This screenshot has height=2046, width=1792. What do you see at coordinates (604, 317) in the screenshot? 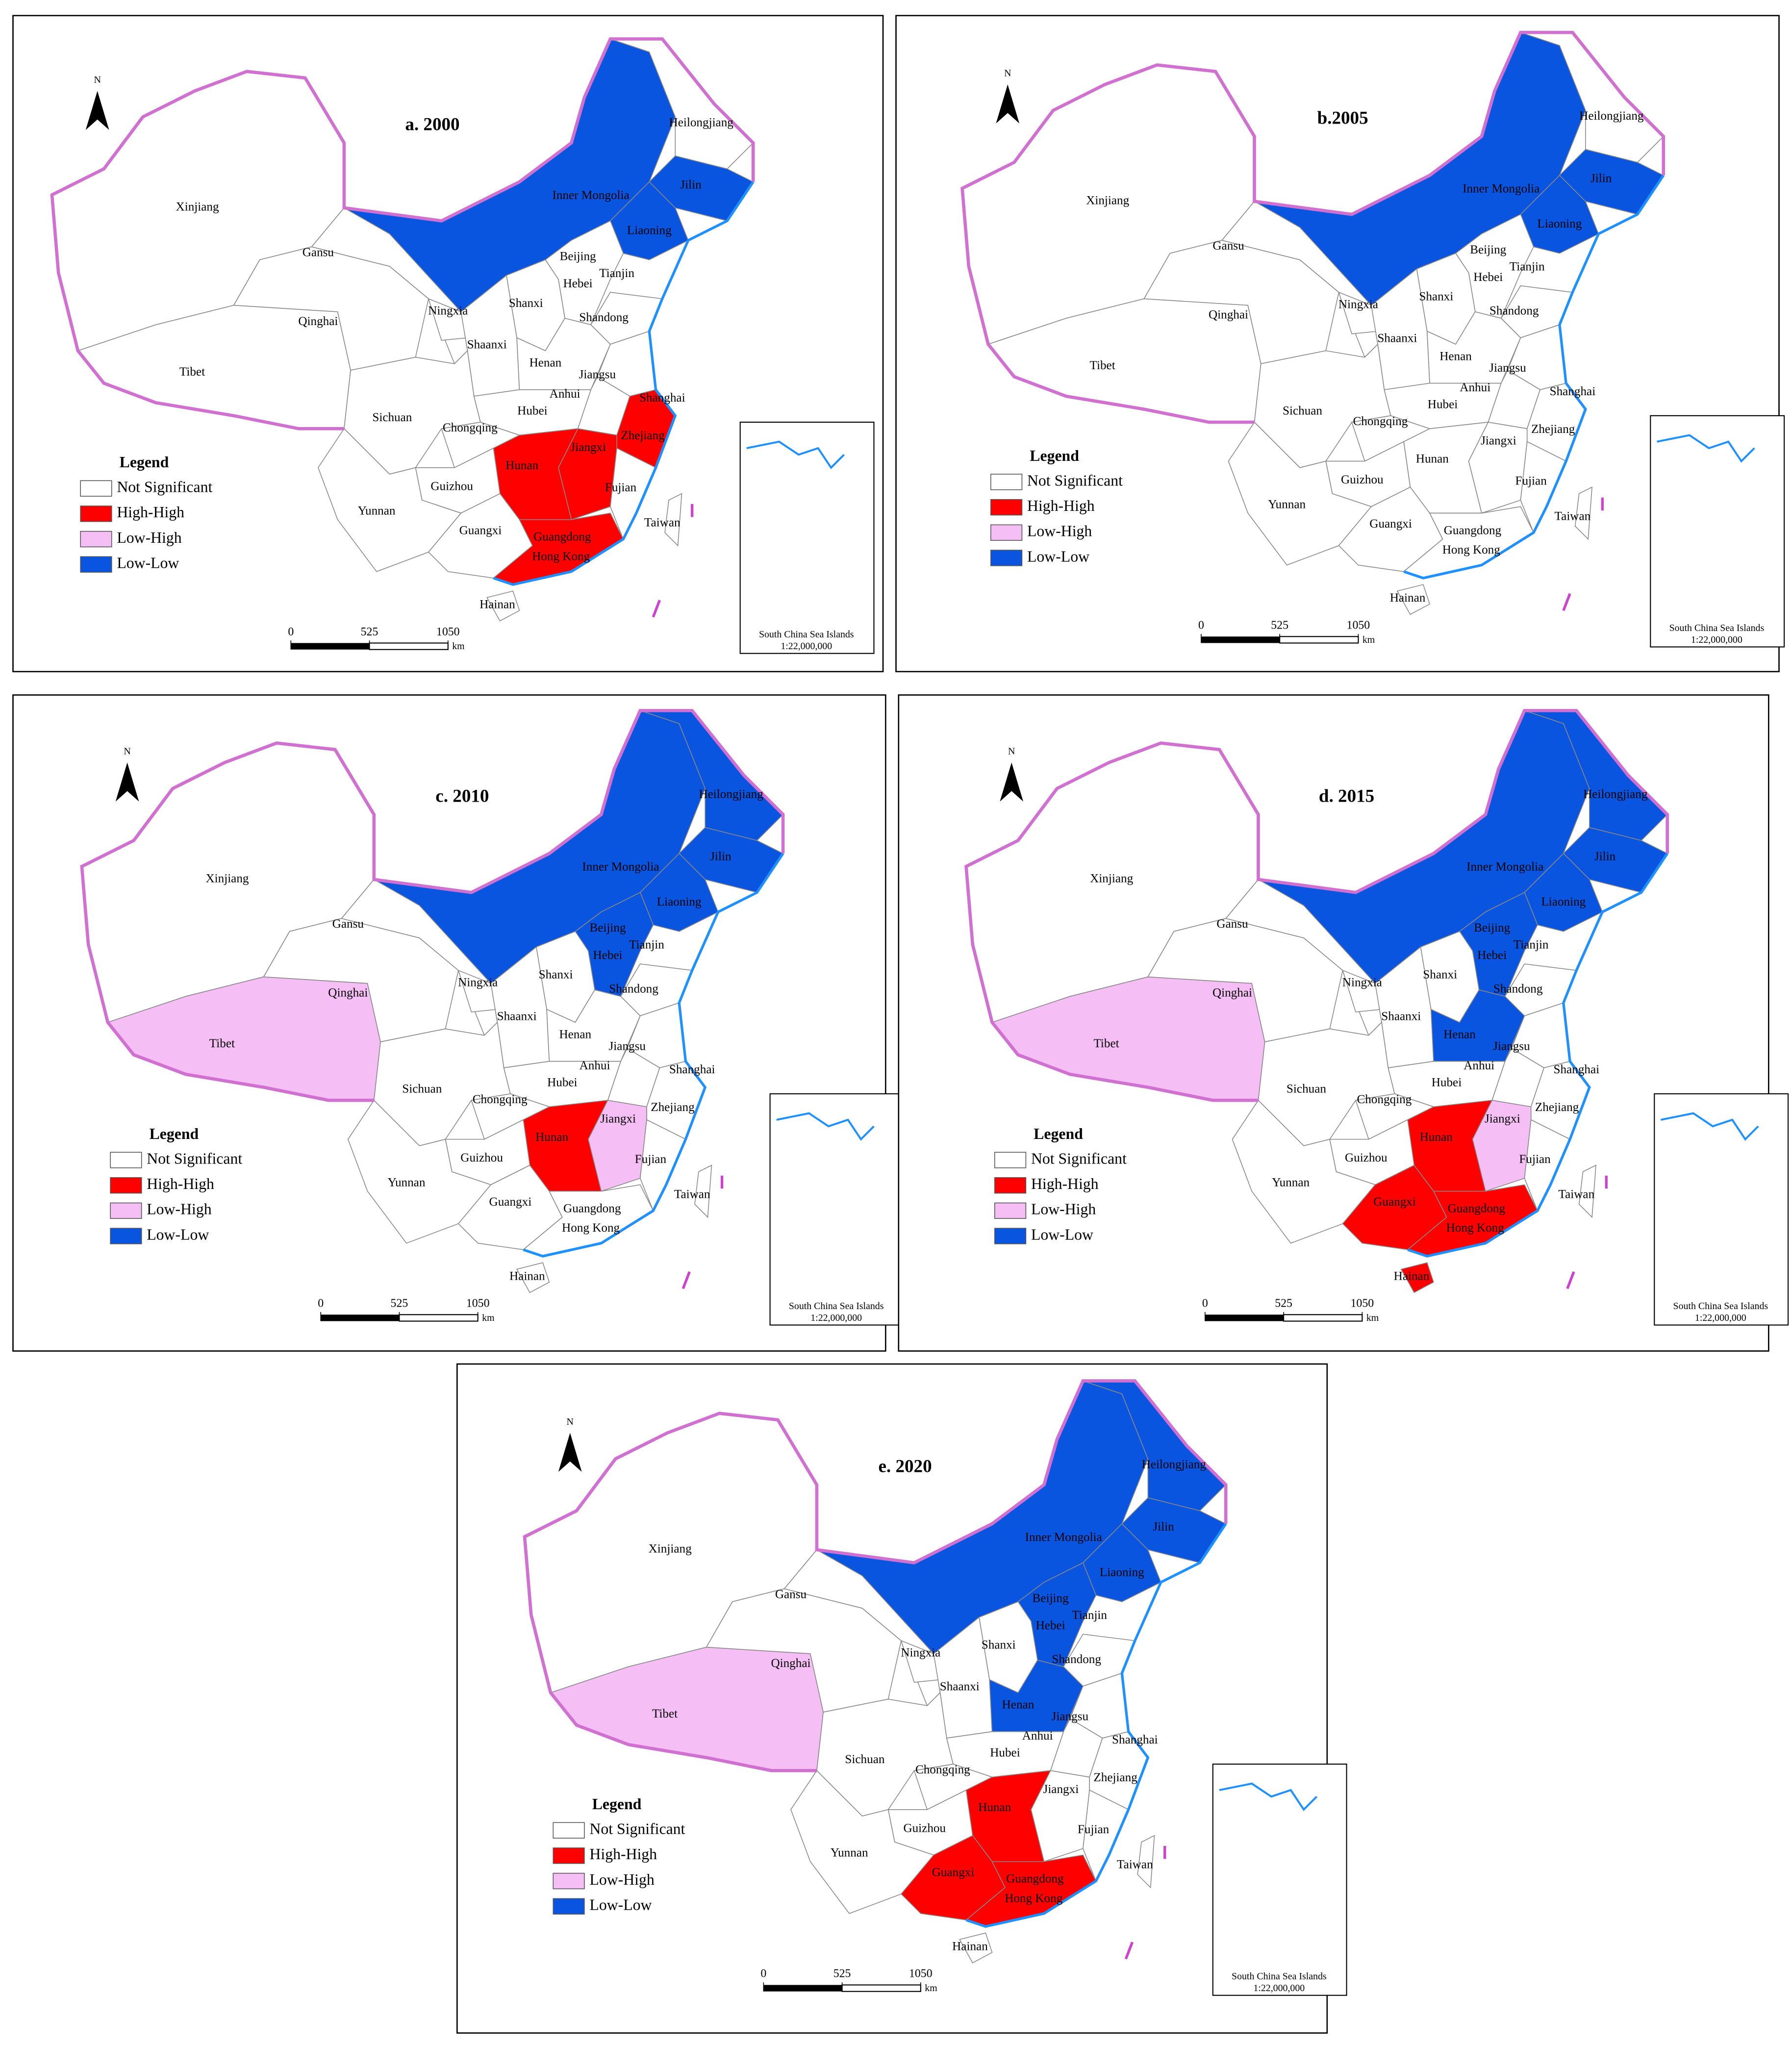
I see `province-label: Shandong` at bounding box center [604, 317].